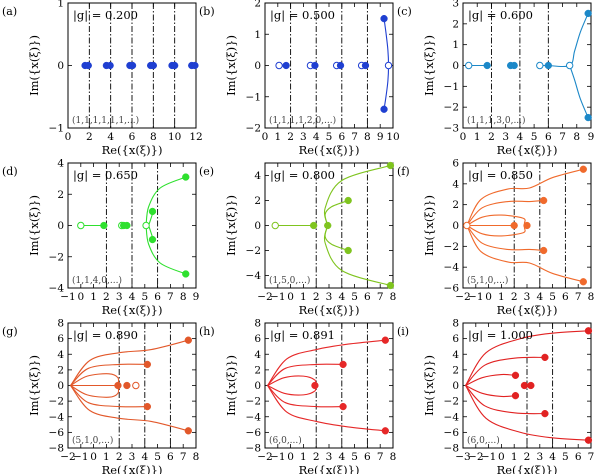 This screenshot has width=604, height=474. What do you see at coordinates (60, 324) in the screenshot?
I see `y-tick-label: 8` at bounding box center [60, 324].